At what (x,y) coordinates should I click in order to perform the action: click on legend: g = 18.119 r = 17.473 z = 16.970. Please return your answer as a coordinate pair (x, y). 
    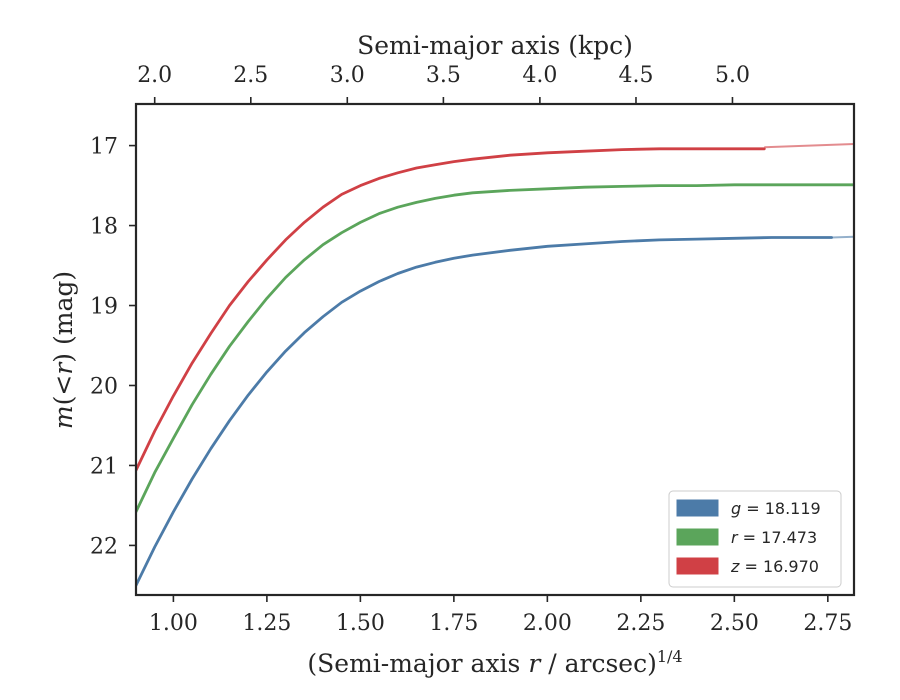
    Looking at the image, I should click on (755, 539).